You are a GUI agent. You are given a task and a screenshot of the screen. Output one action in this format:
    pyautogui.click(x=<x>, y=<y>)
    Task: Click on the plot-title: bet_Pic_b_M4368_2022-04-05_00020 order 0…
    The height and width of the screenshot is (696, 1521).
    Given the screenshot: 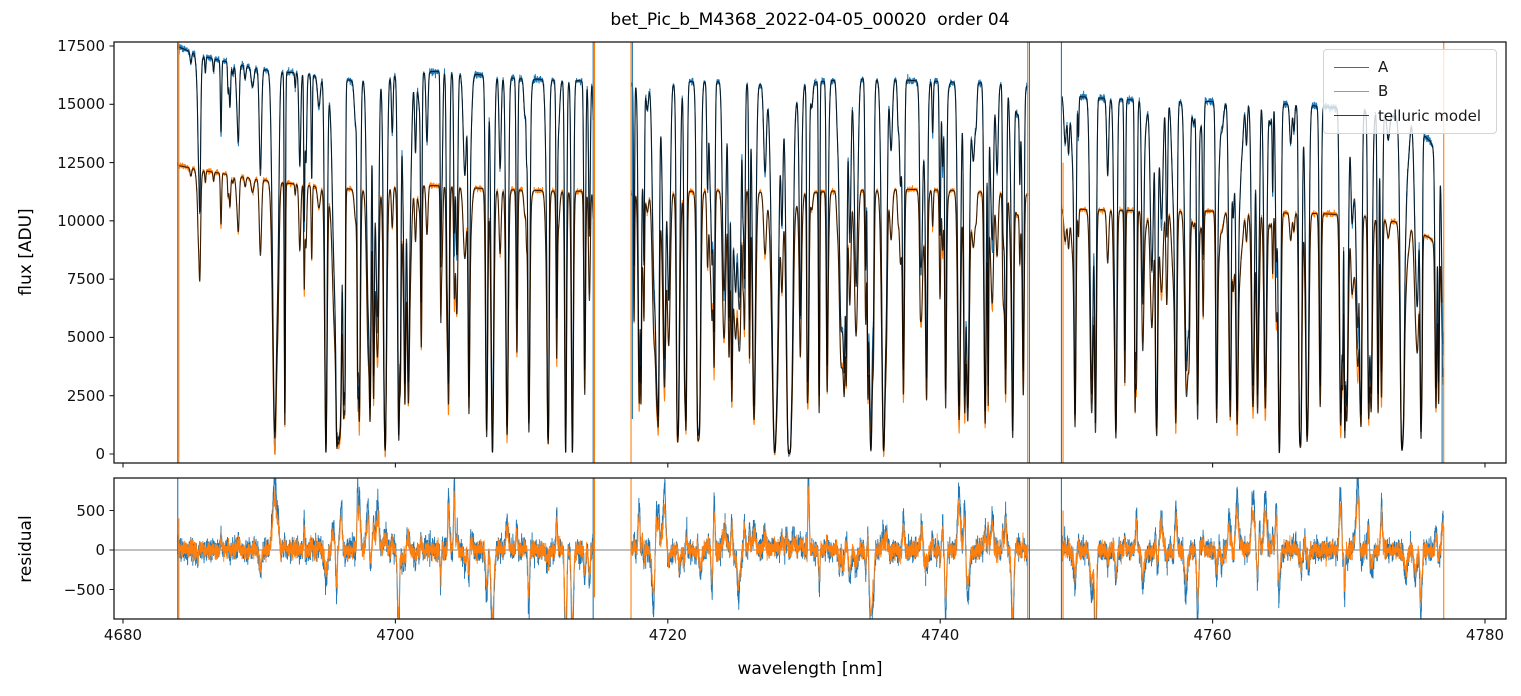 What is the action you would take?
    pyautogui.click(x=810, y=20)
    